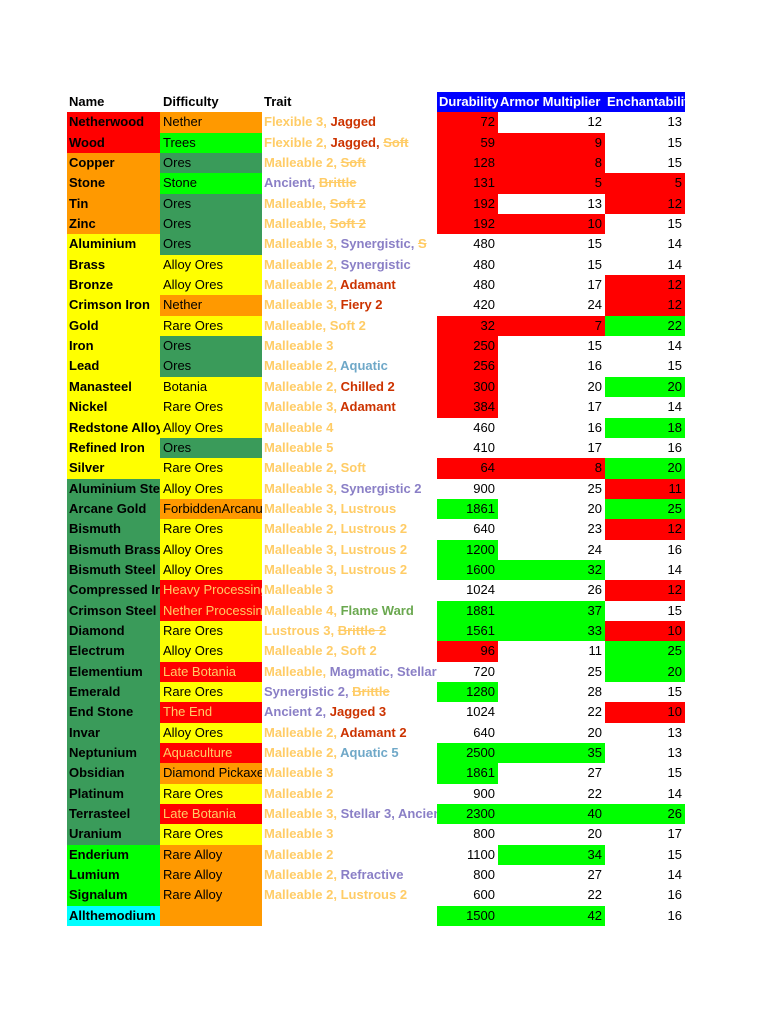  I want to click on cell-difficulty: Rare Alloy, so click(211, 855).